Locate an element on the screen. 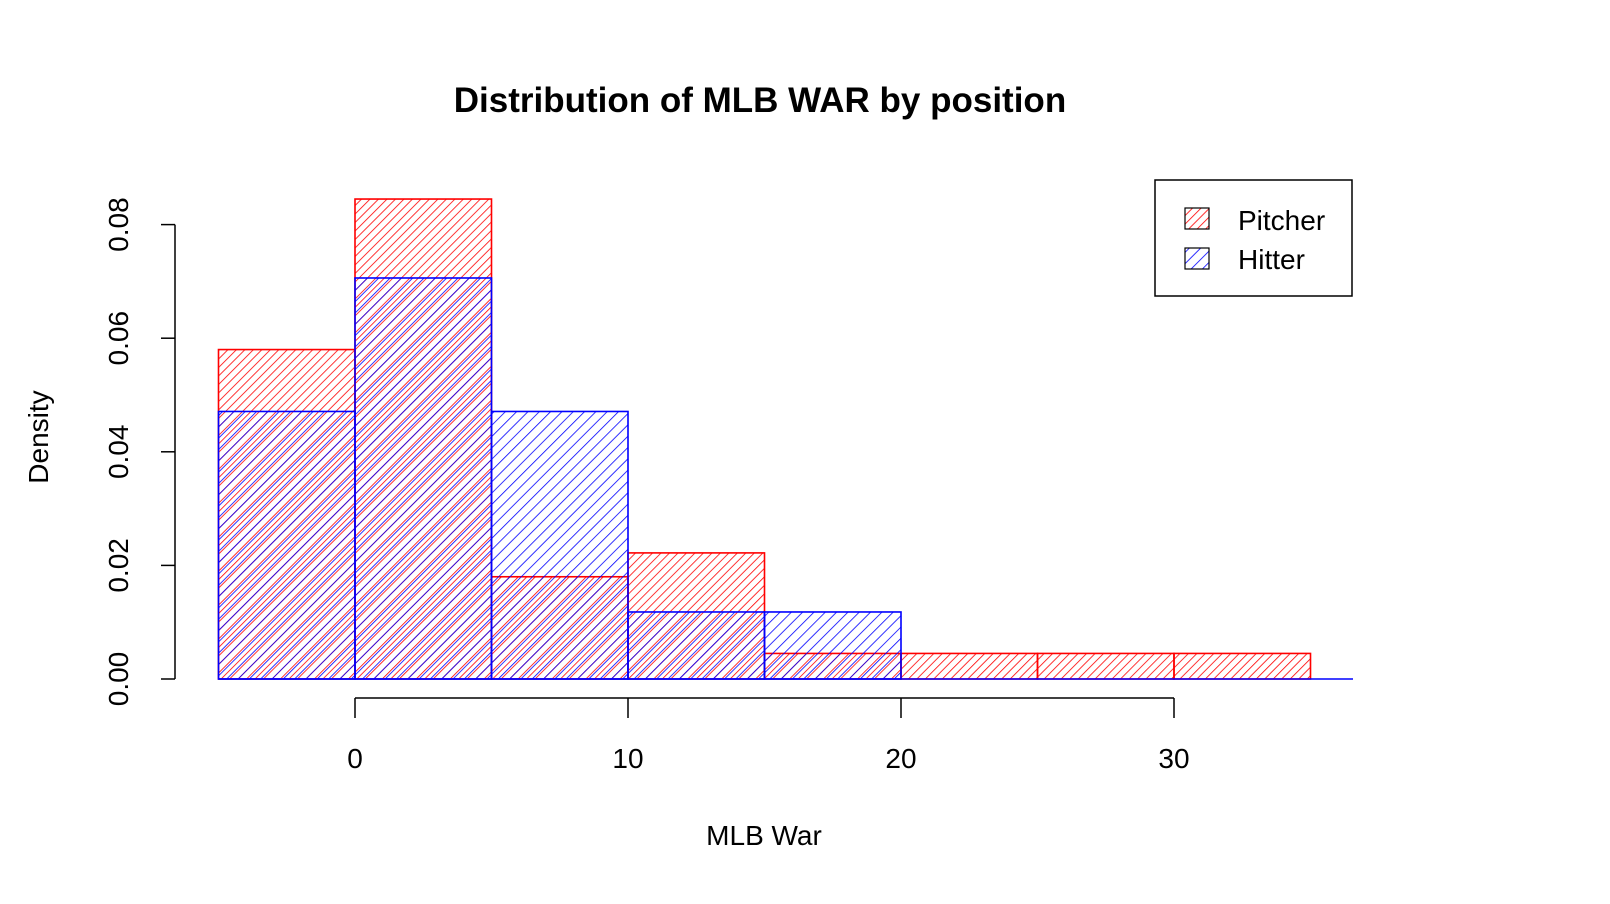 Image resolution: width=1610 pixels, height=904 pixels. legend-box is located at coordinates (1253, 238).